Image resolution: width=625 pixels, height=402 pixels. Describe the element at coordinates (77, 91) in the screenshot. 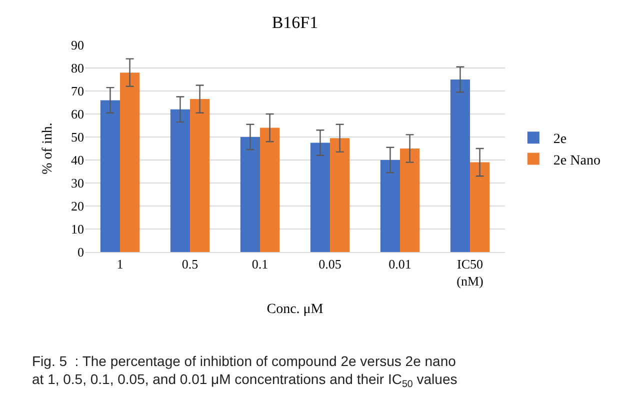

I see `y-tick-label: 70` at that location.